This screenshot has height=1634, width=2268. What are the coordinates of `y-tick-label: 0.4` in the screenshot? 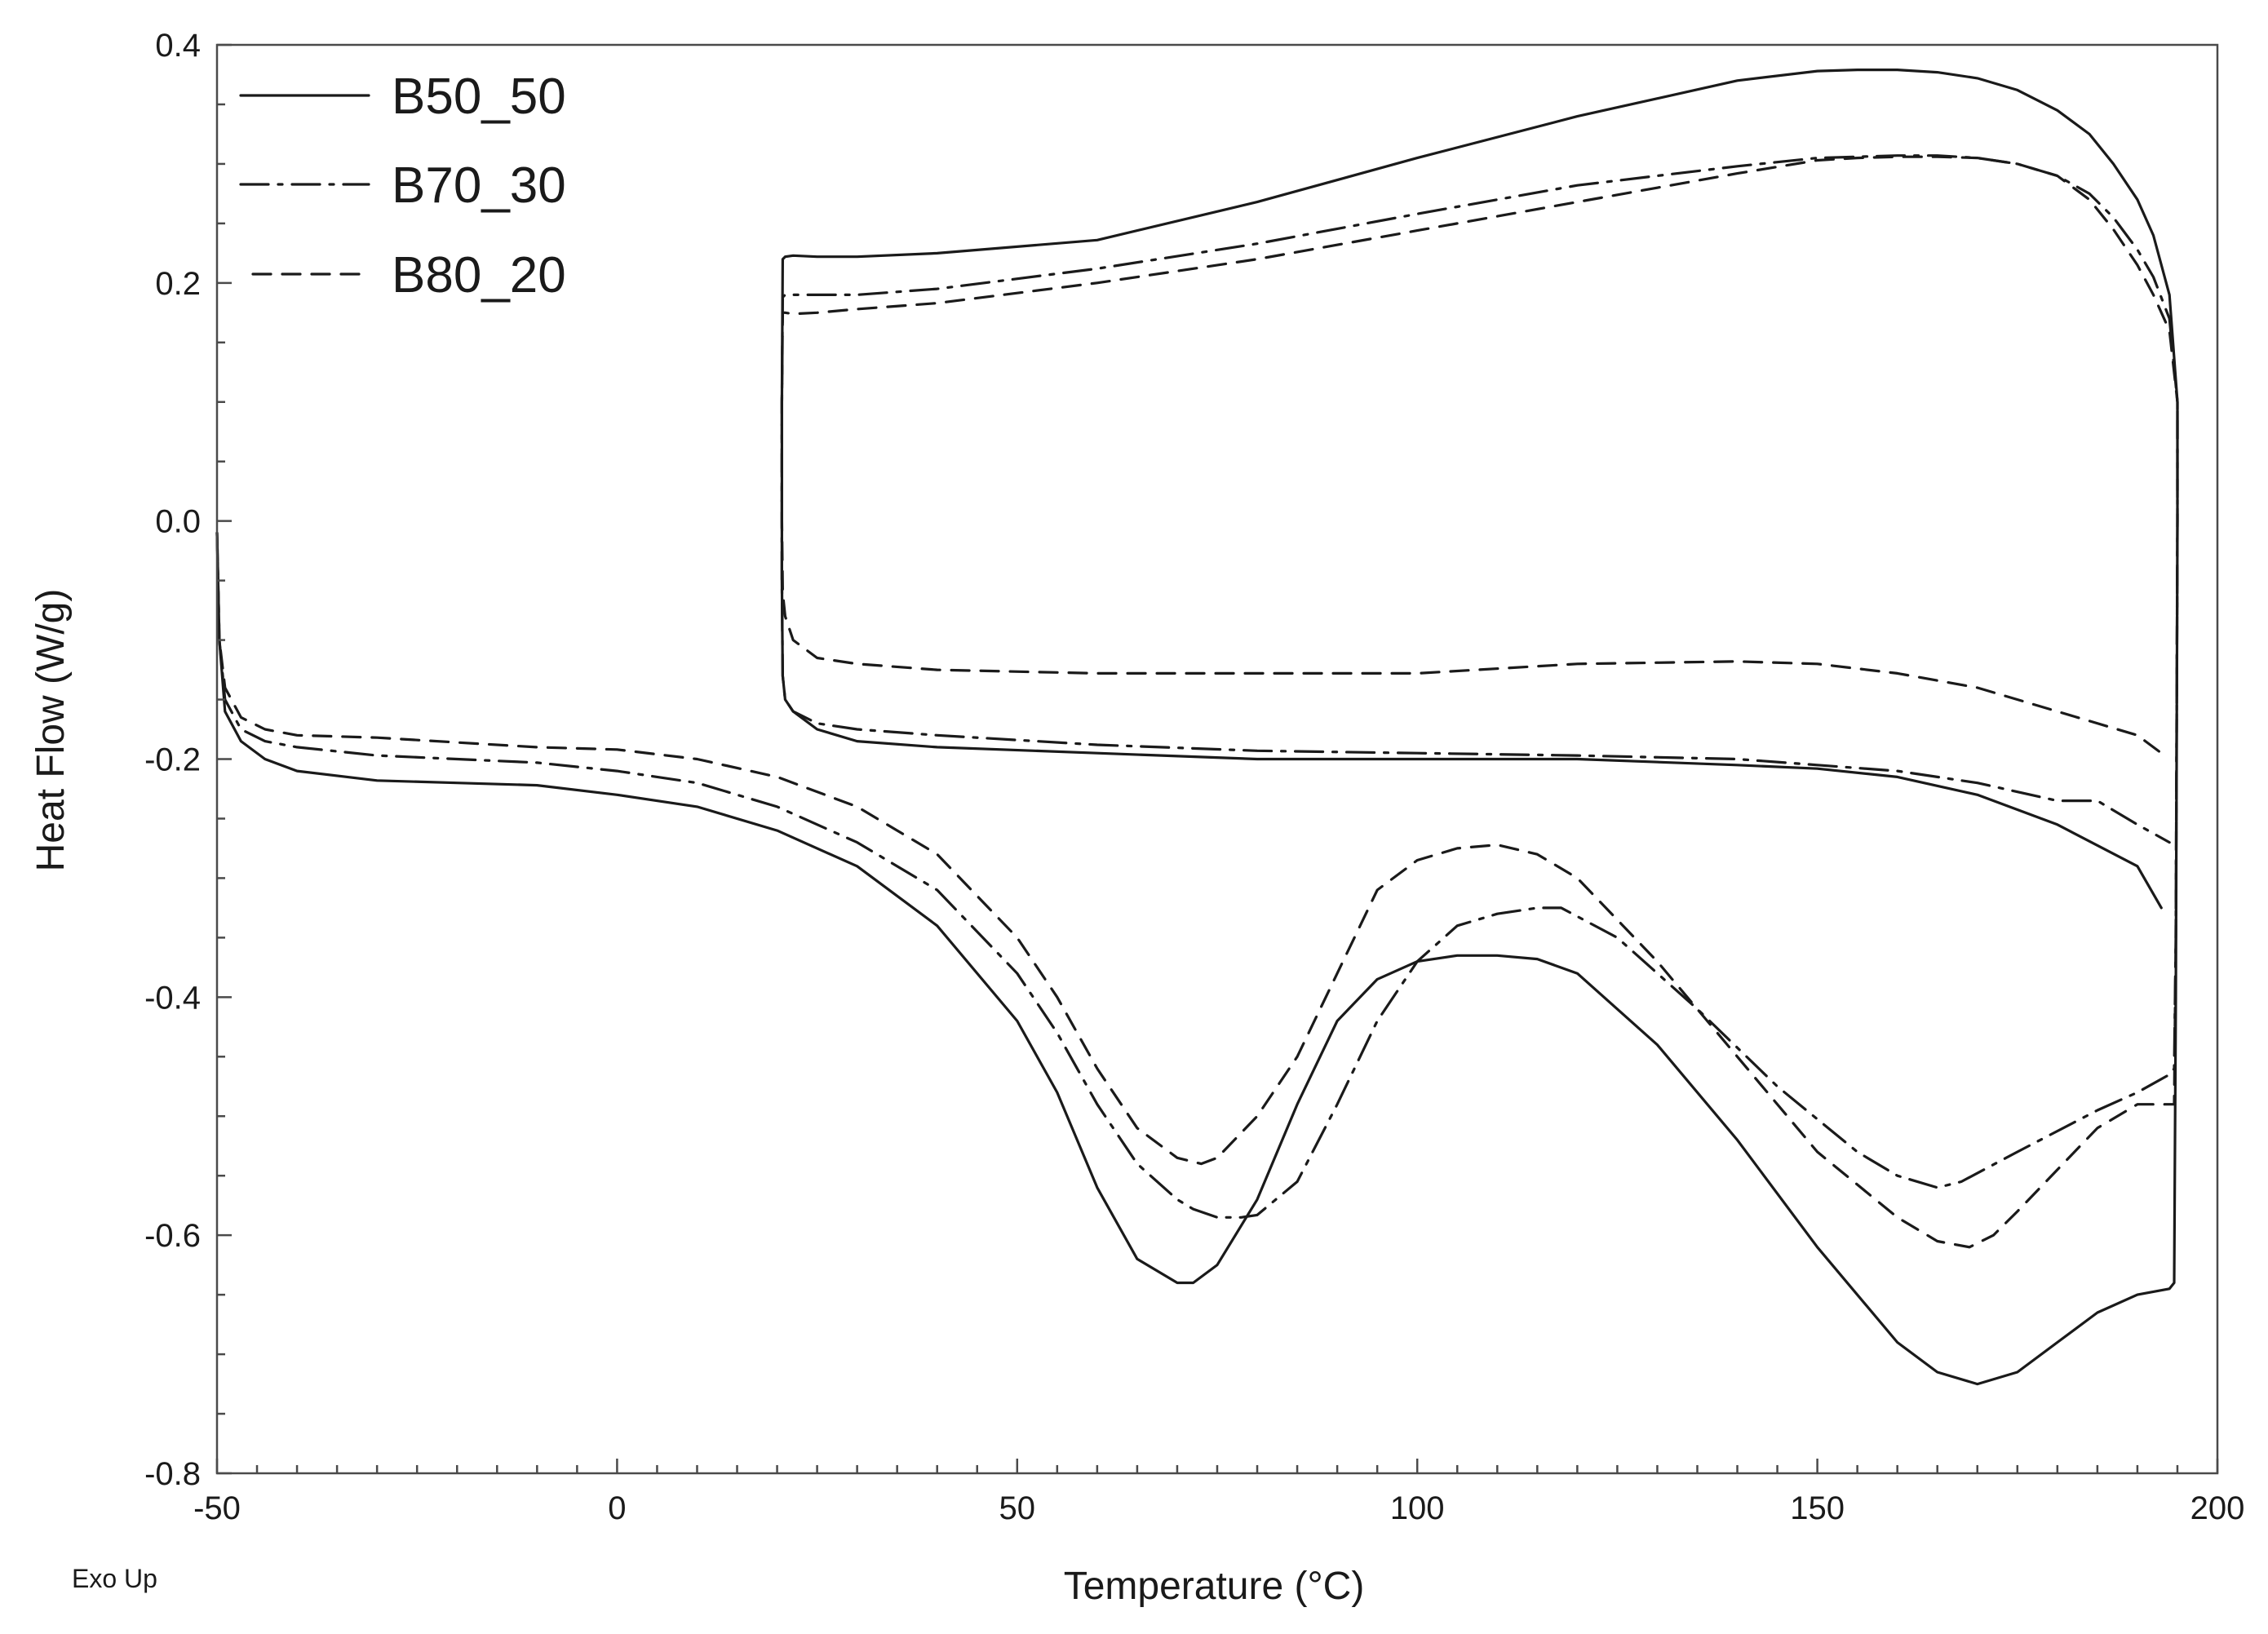 It's located at (178, 46).